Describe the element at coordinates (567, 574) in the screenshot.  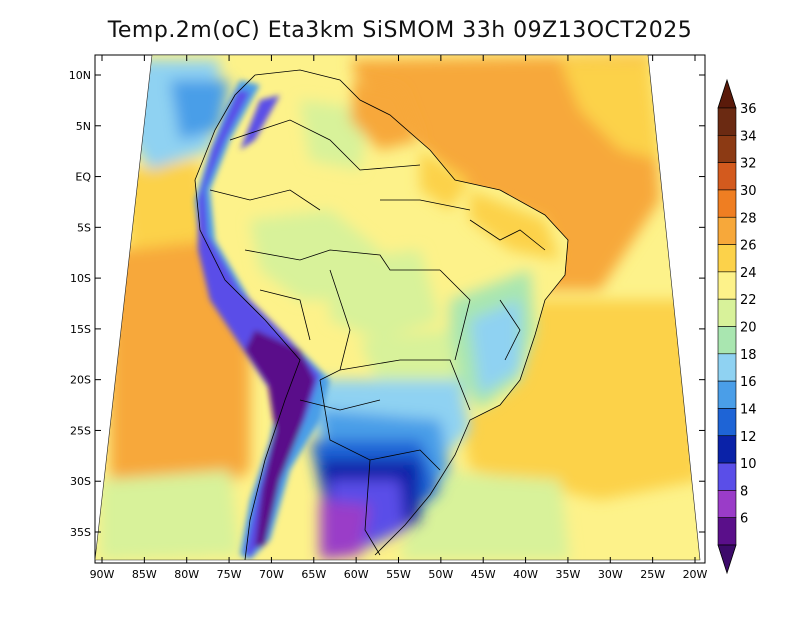
I see `lon-tick-label: 35W` at that location.